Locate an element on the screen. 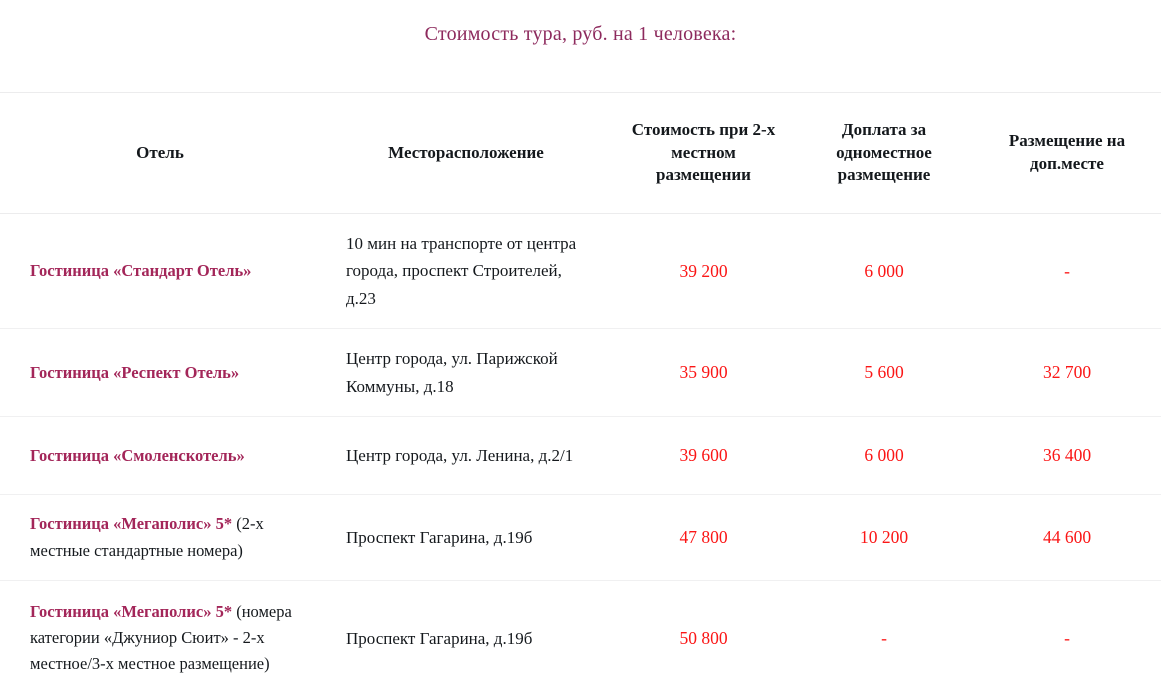 This screenshot has height=696, width=1161. cell-hotel: Гостиница «Респект Отель» is located at coordinates (160, 373).